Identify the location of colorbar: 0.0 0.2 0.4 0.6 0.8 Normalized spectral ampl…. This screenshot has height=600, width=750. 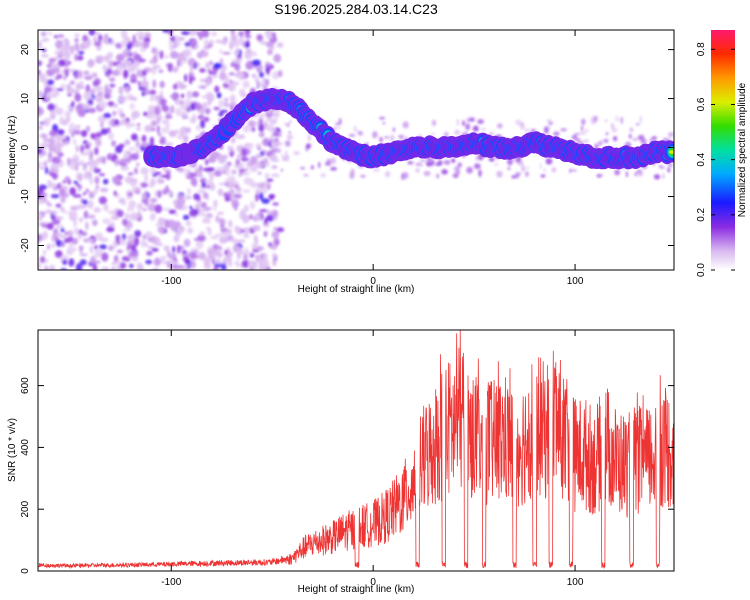
(722, 153).